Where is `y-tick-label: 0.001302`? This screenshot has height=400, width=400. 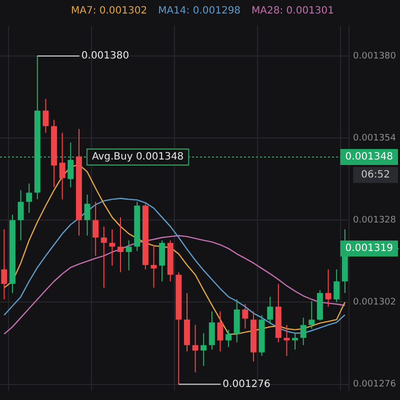
y-tick-label: 0.001302 is located at coordinates (374, 303).